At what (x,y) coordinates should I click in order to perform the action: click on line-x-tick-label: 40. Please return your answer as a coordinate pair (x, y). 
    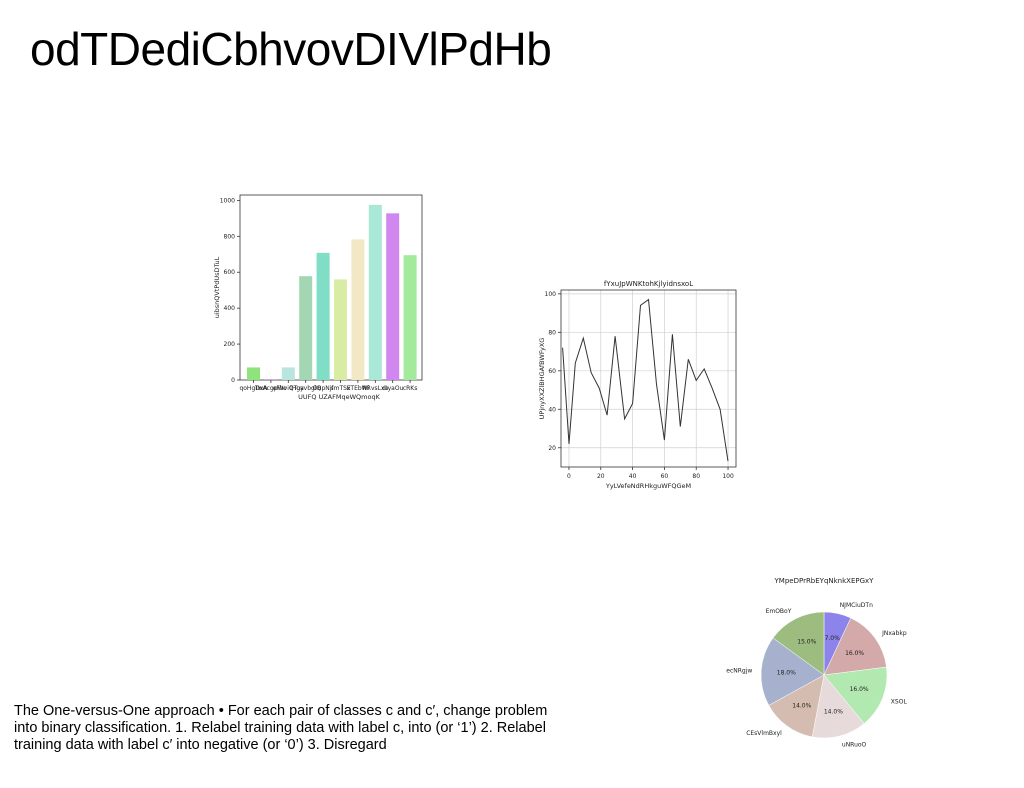
    Looking at the image, I should click on (633, 476).